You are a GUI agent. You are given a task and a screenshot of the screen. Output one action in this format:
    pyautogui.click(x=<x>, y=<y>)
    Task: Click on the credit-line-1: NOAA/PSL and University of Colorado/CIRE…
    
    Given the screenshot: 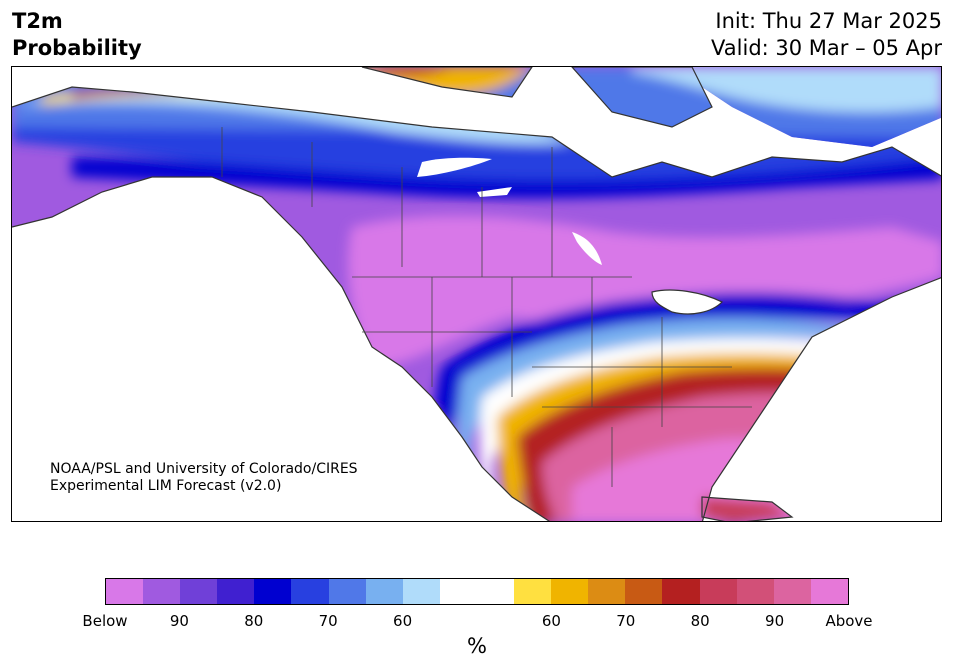 What is the action you would take?
    pyautogui.click(x=204, y=469)
    